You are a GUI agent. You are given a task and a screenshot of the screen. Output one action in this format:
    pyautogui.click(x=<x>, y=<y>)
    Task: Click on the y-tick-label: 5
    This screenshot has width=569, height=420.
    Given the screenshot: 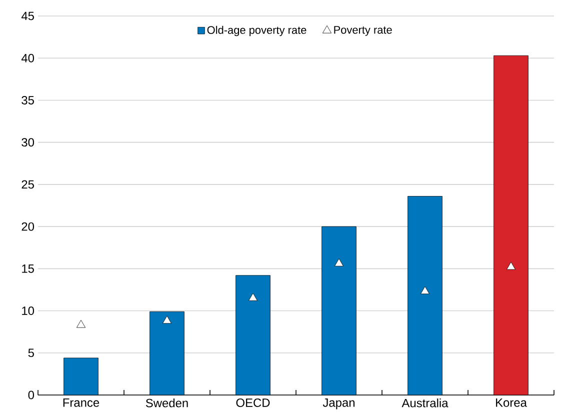 What is the action you would take?
    pyautogui.click(x=31, y=353)
    